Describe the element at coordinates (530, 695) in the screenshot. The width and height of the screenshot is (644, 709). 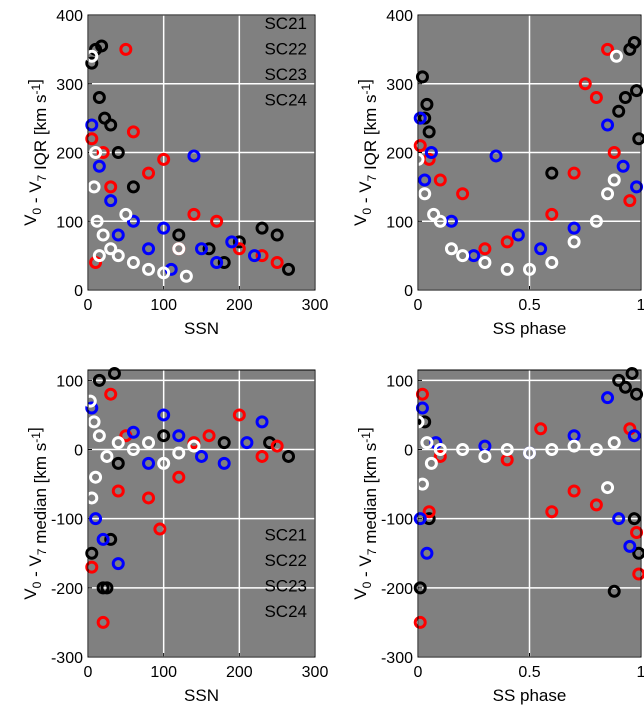
I see `x-axis-label: SS phase` at that location.